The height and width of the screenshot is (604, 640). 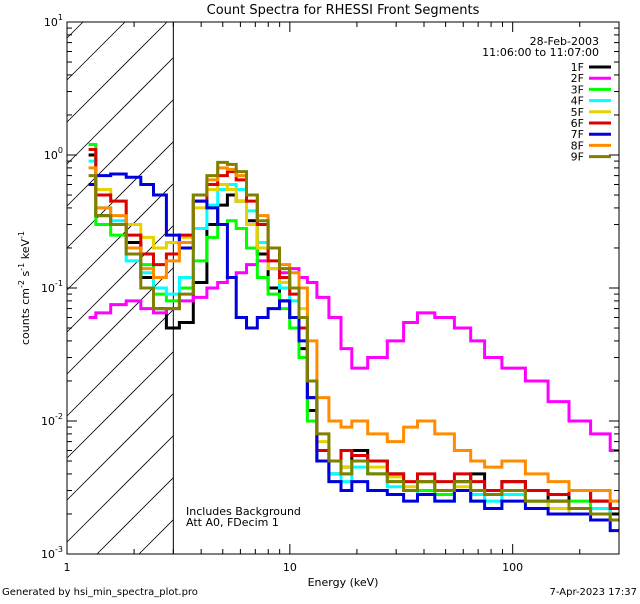 I want to click on footer-timestamp: 7-Apr-2023 17:37, so click(x=593, y=592).